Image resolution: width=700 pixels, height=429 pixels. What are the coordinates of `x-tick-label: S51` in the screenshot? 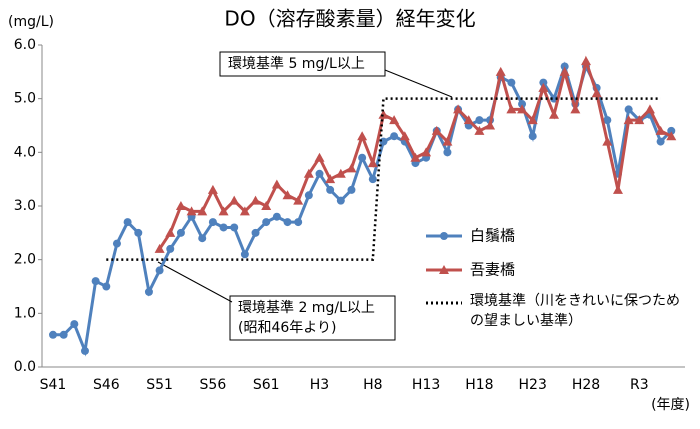 It's located at (159, 385).